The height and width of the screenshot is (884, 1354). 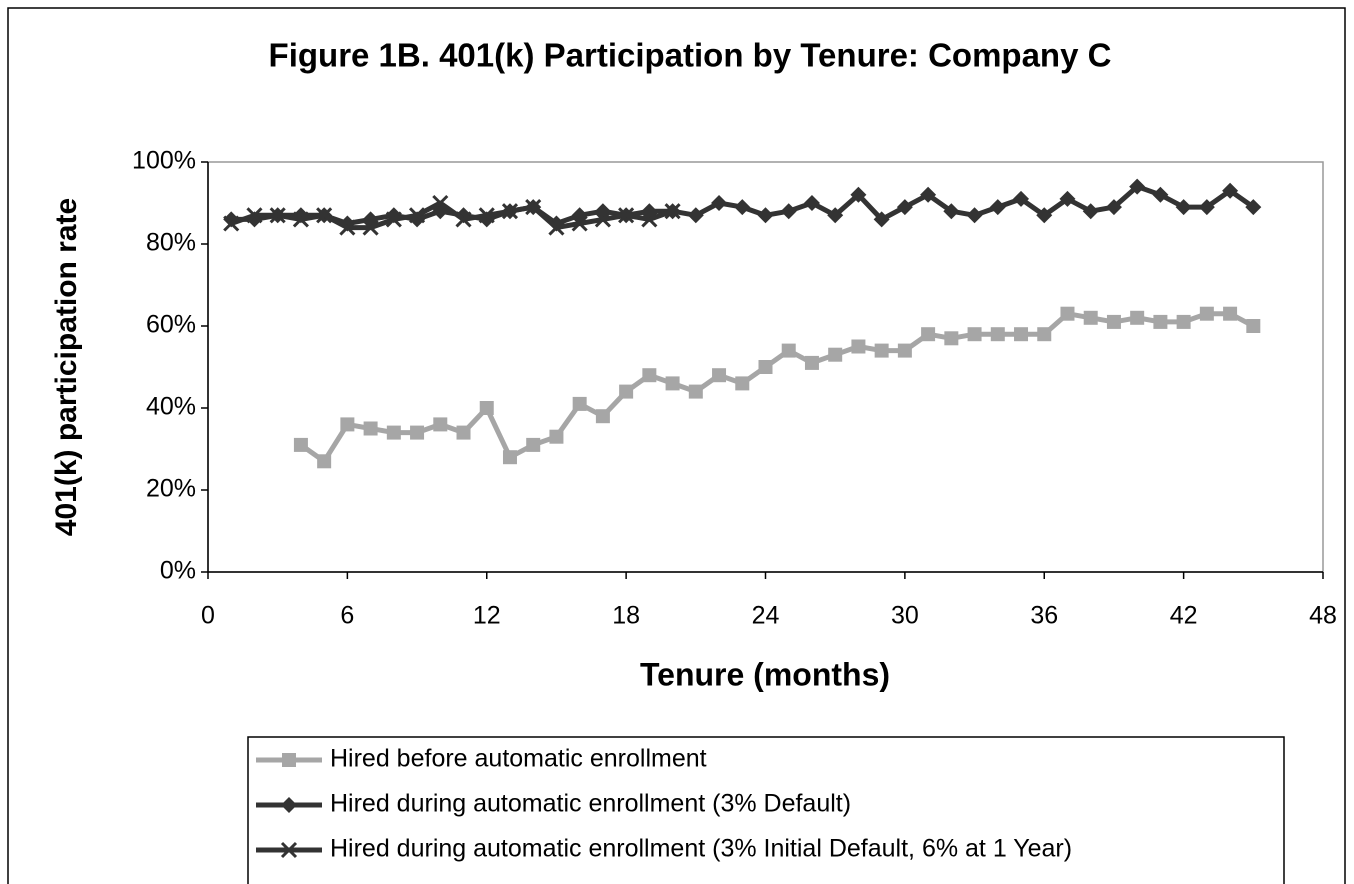 What do you see at coordinates (766, 616) in the screenshot?
I see `x-tick-label: 24` at bounding box center [766, 616].